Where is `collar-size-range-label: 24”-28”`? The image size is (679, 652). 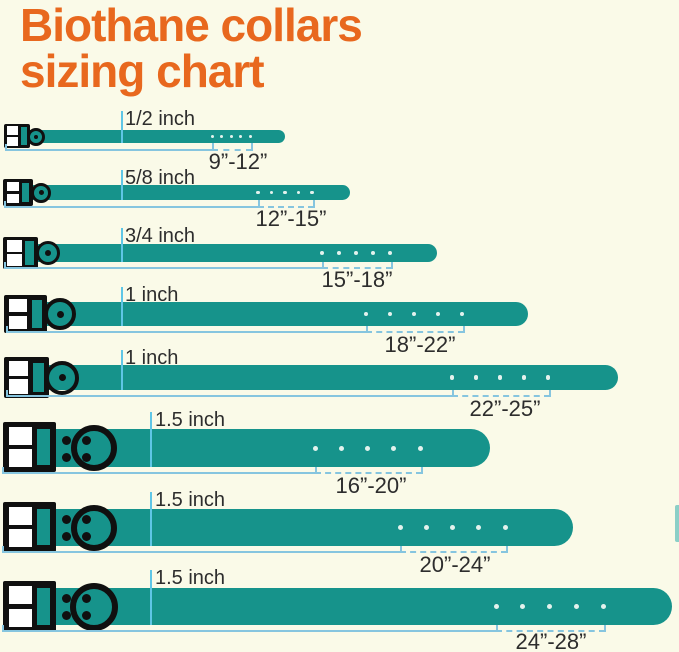 collar-size-range-label: 24”-28” is located at coordinates (551, 640).